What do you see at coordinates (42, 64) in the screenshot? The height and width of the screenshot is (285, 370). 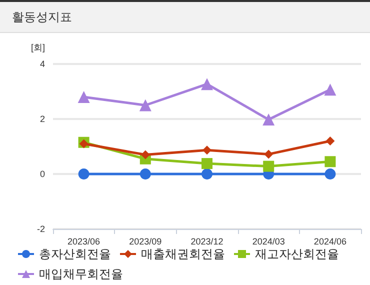 I see `y-tick-label: 4` at bounding box center [42, 64].